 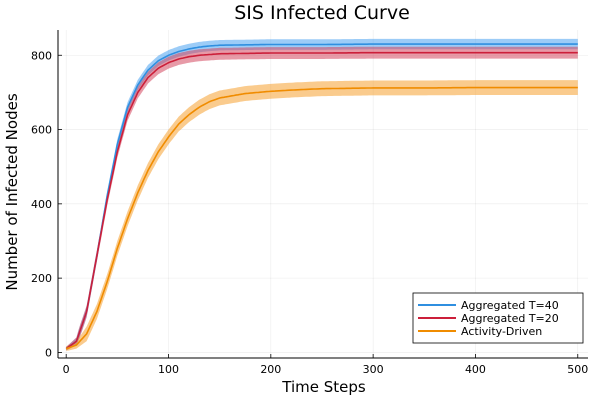 What do you see at coordinates (510, 318) in the screenshot?
I see `legend-label-2: Aggregated T=20` at bounding box center [510, 318].